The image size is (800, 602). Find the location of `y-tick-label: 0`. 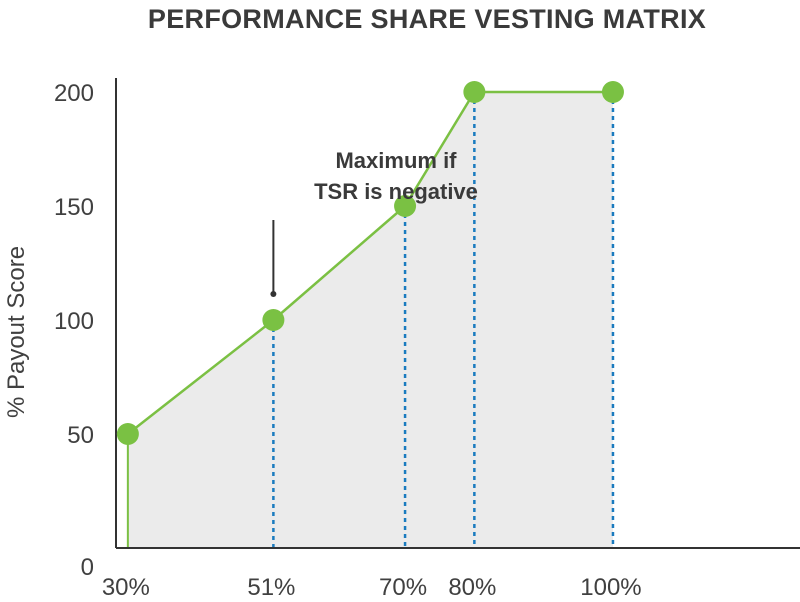

y-tick-label: 0 is located at coordinates (87, 567).